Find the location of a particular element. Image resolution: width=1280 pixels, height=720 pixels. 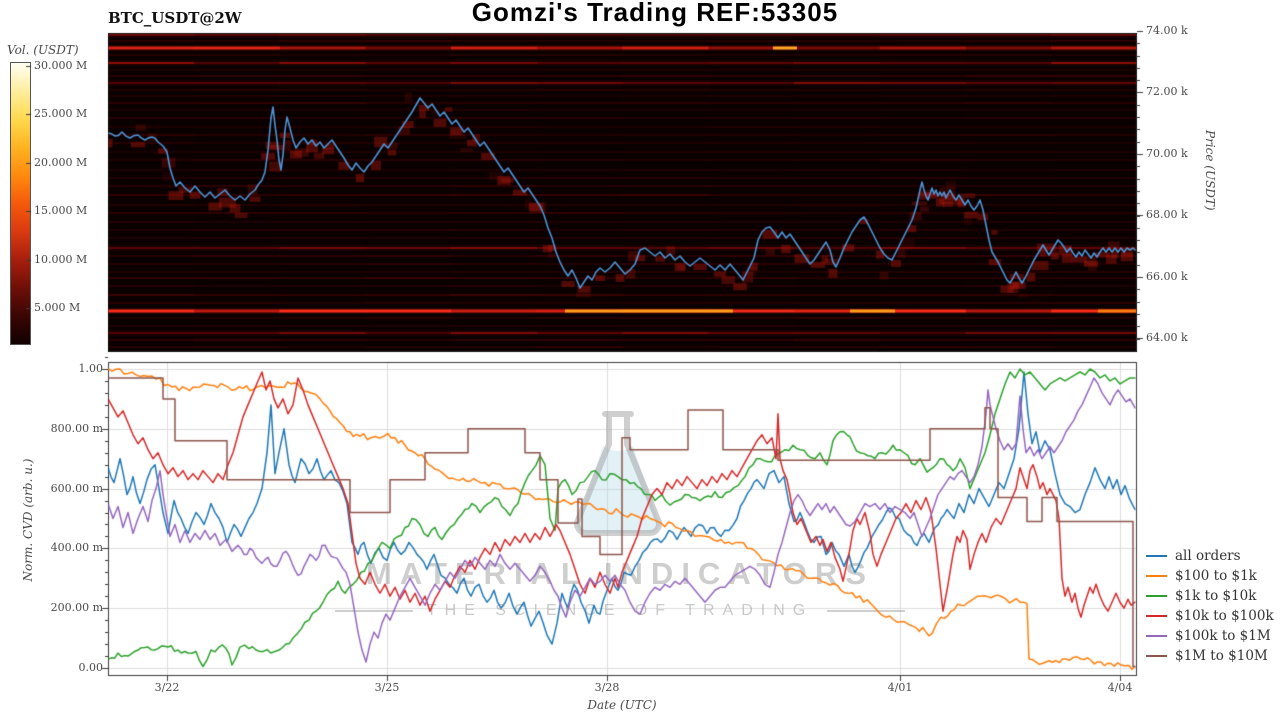

legend-label: all orders is located at coordinates (1208, 556).